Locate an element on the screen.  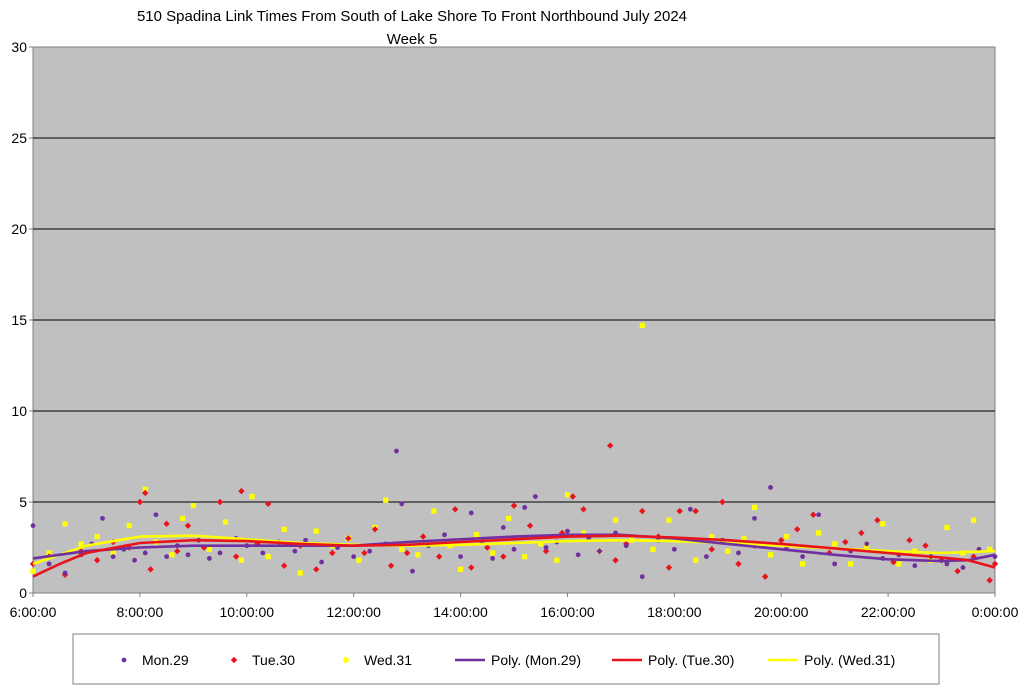
x-tick-label: 22:00:00 is located at coordinates (888, 612).